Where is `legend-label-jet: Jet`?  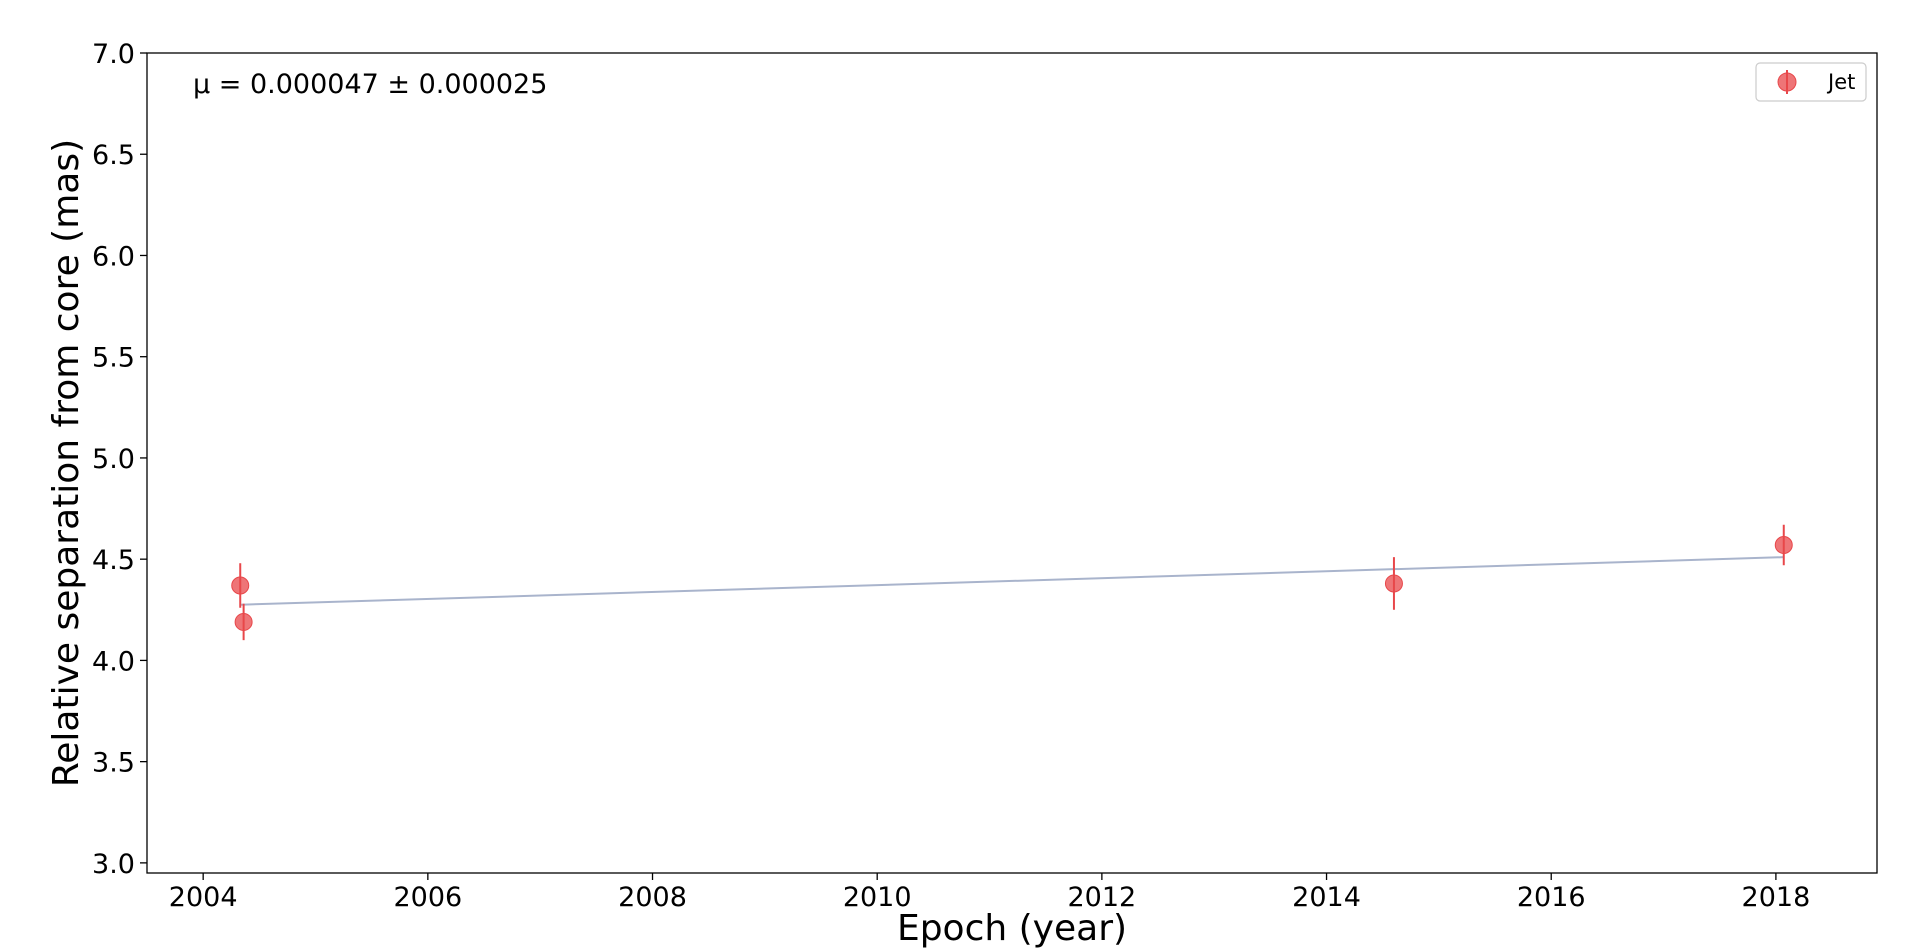
legend-label-jet: Jet is located at coordinates (1840, 82).